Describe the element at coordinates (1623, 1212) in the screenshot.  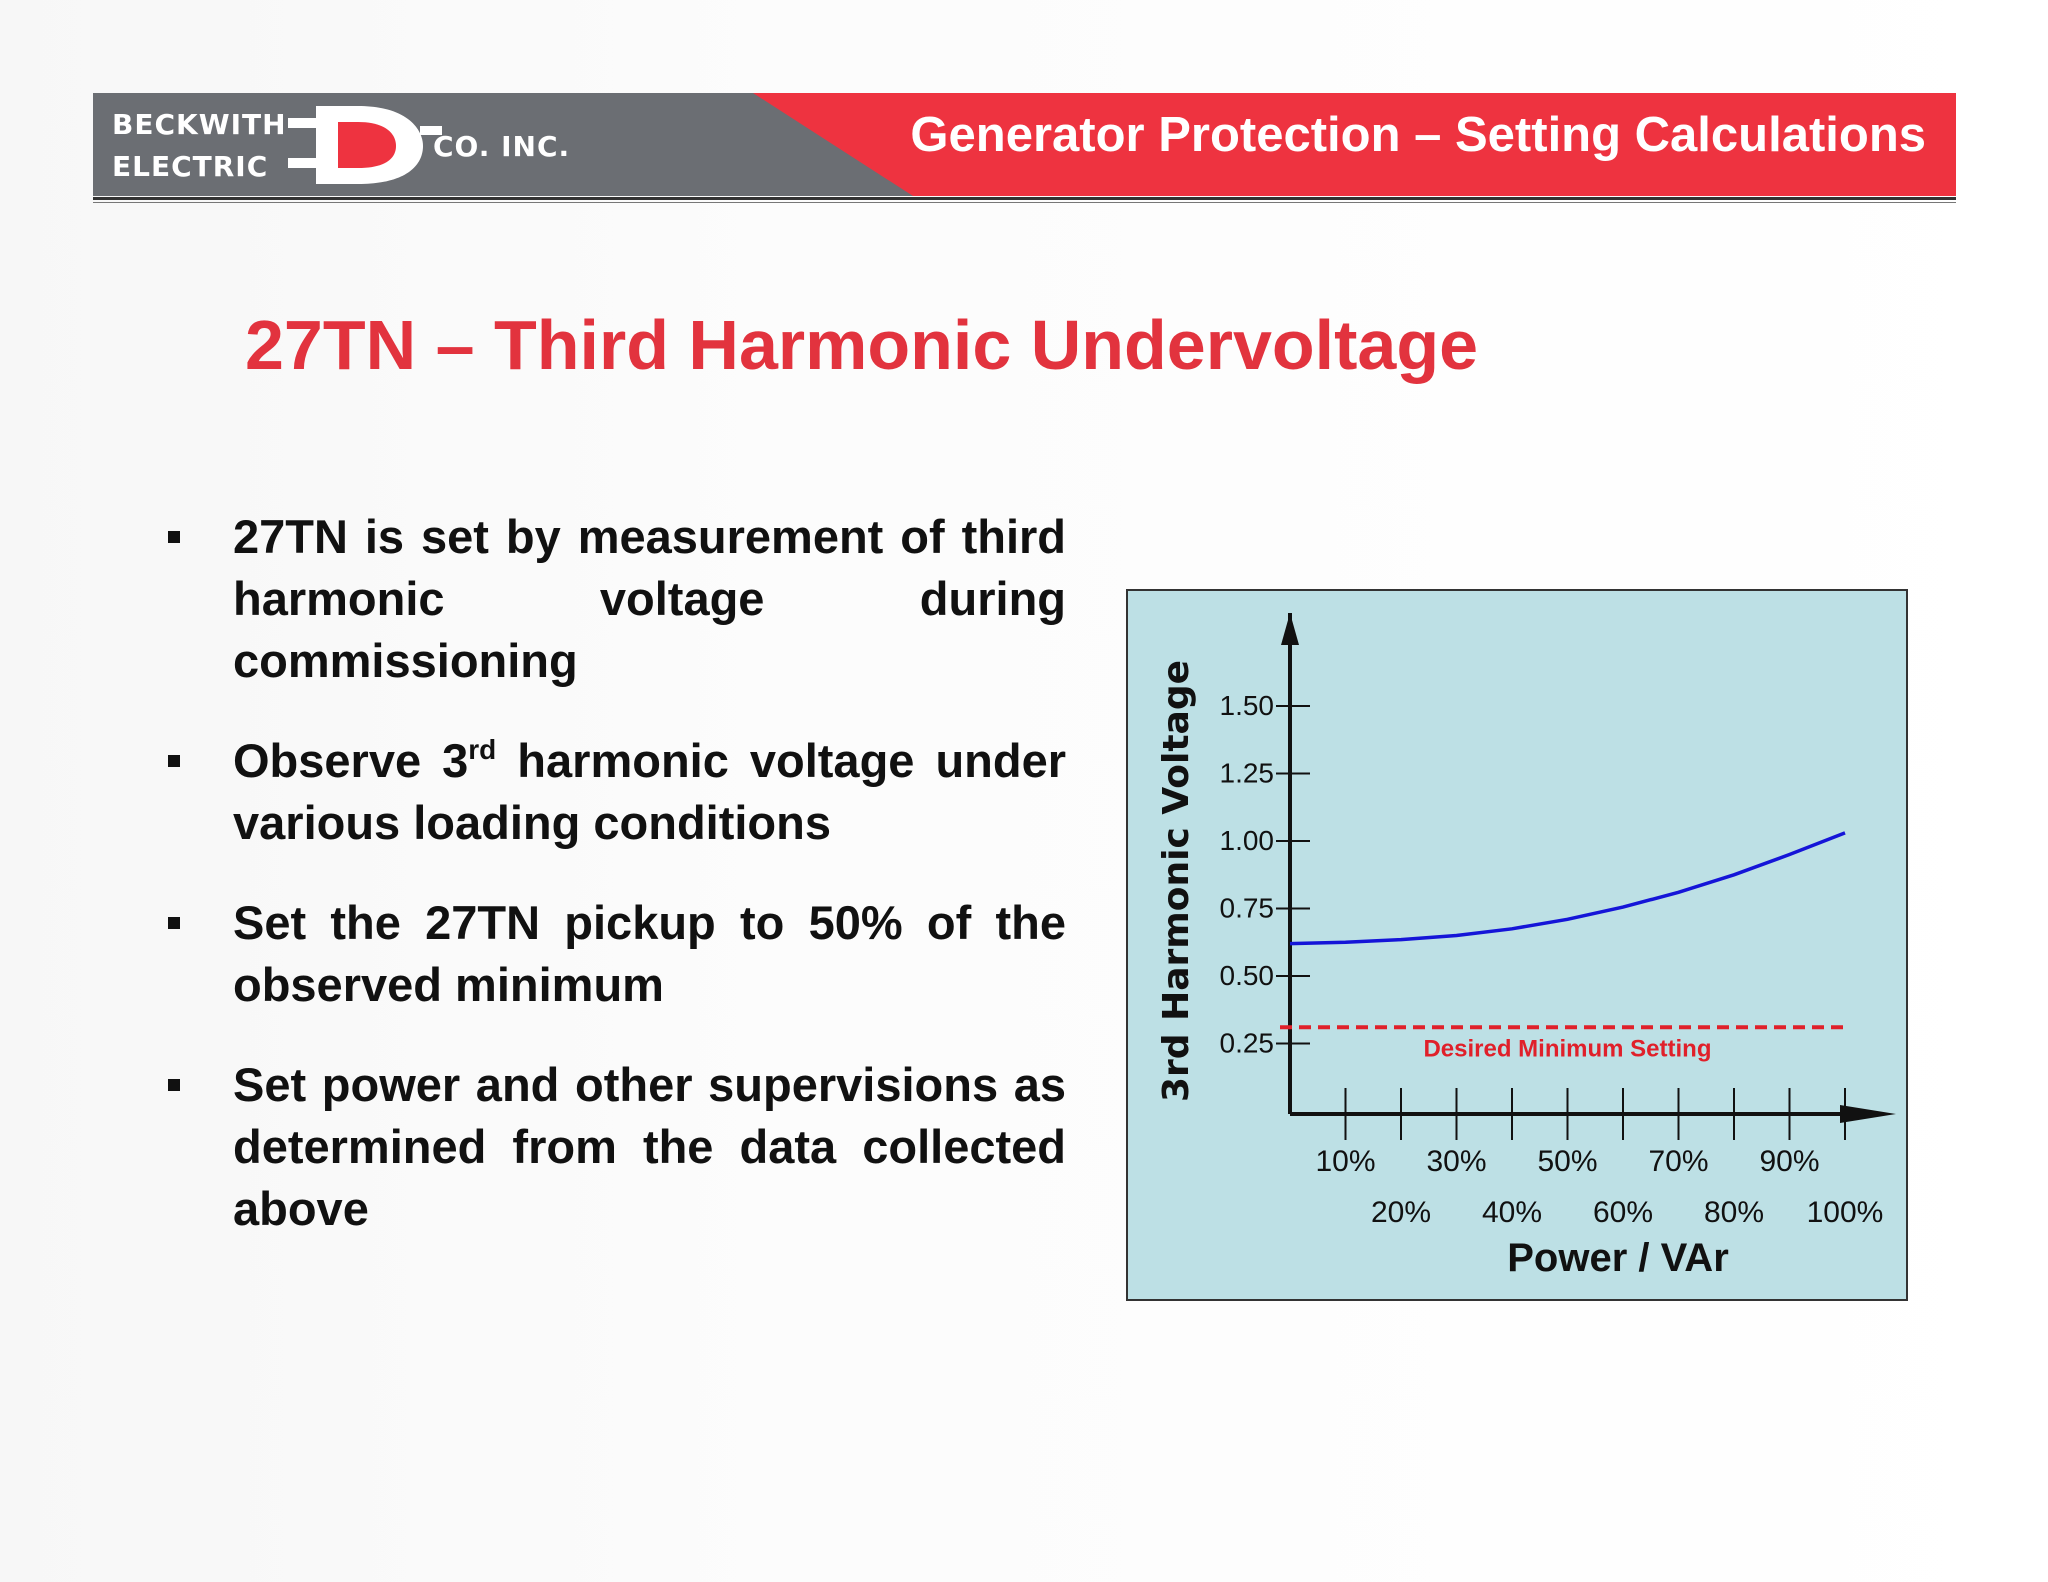
I see `x-tick-label: 60%` at that location.